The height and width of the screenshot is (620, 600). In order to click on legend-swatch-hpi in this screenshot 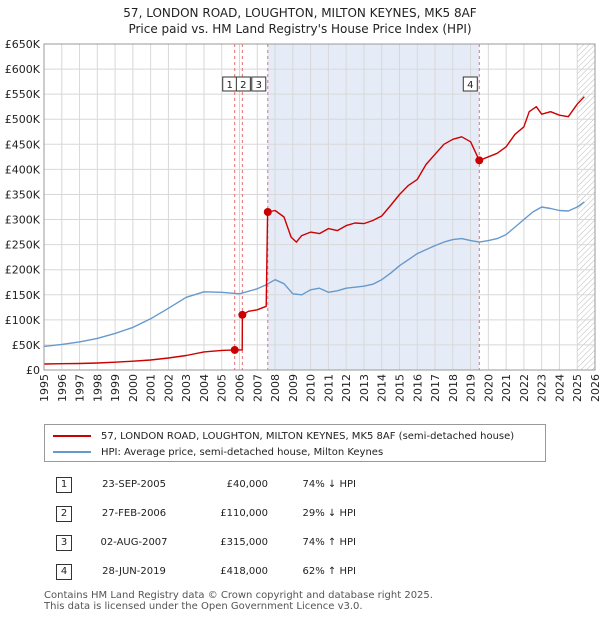, I will do `click(72, 452)`.